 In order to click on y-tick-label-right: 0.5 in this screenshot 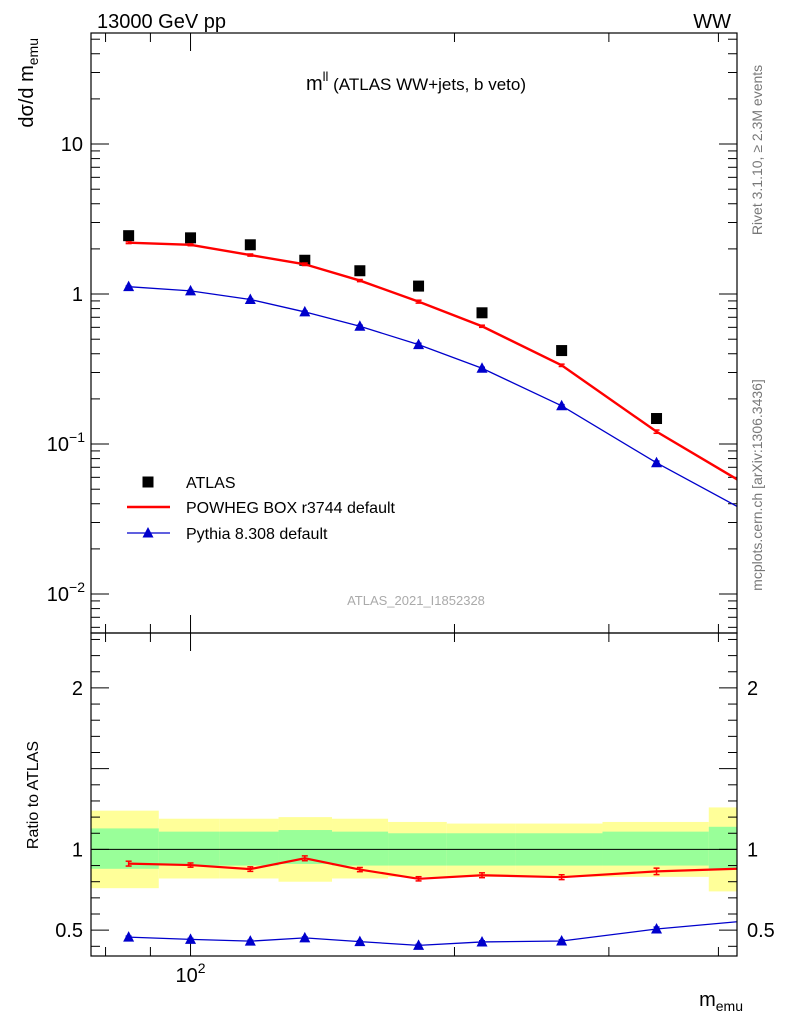, I will do `click(761, 931)`.